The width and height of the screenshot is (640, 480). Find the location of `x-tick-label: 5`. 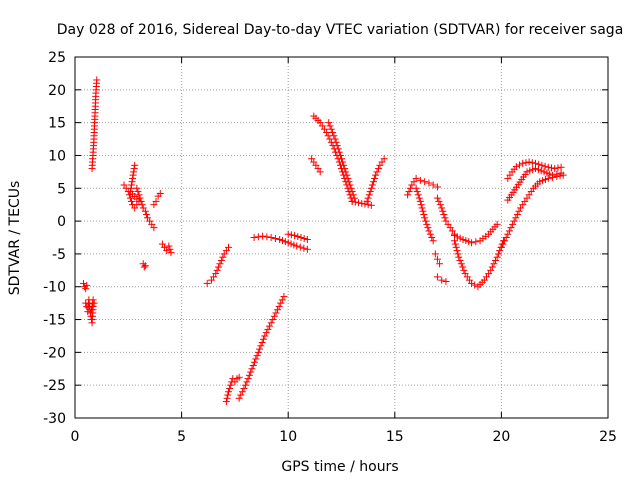

x-tick-label: 5 is located at coordinates (181, 437).